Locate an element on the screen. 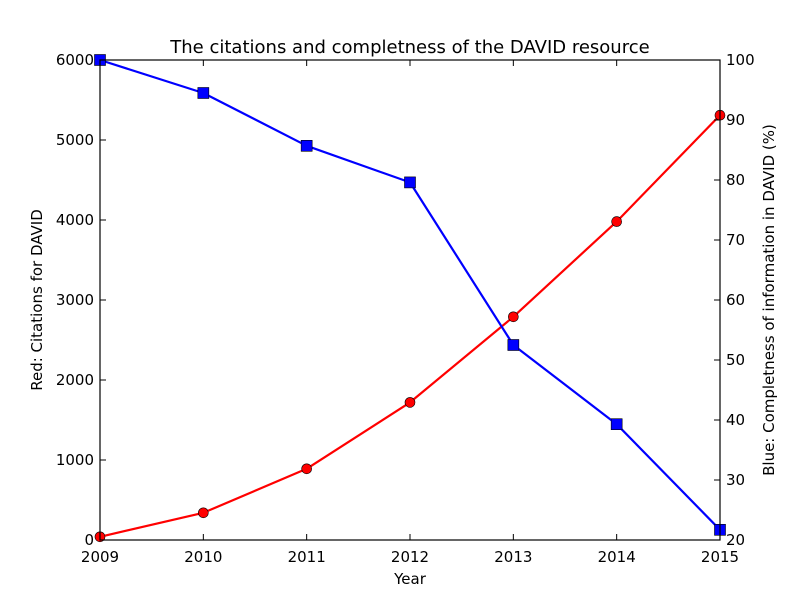 The image size is (800, 600). left-y-tick-label-0: 0 is located at coordinates (89, 540).